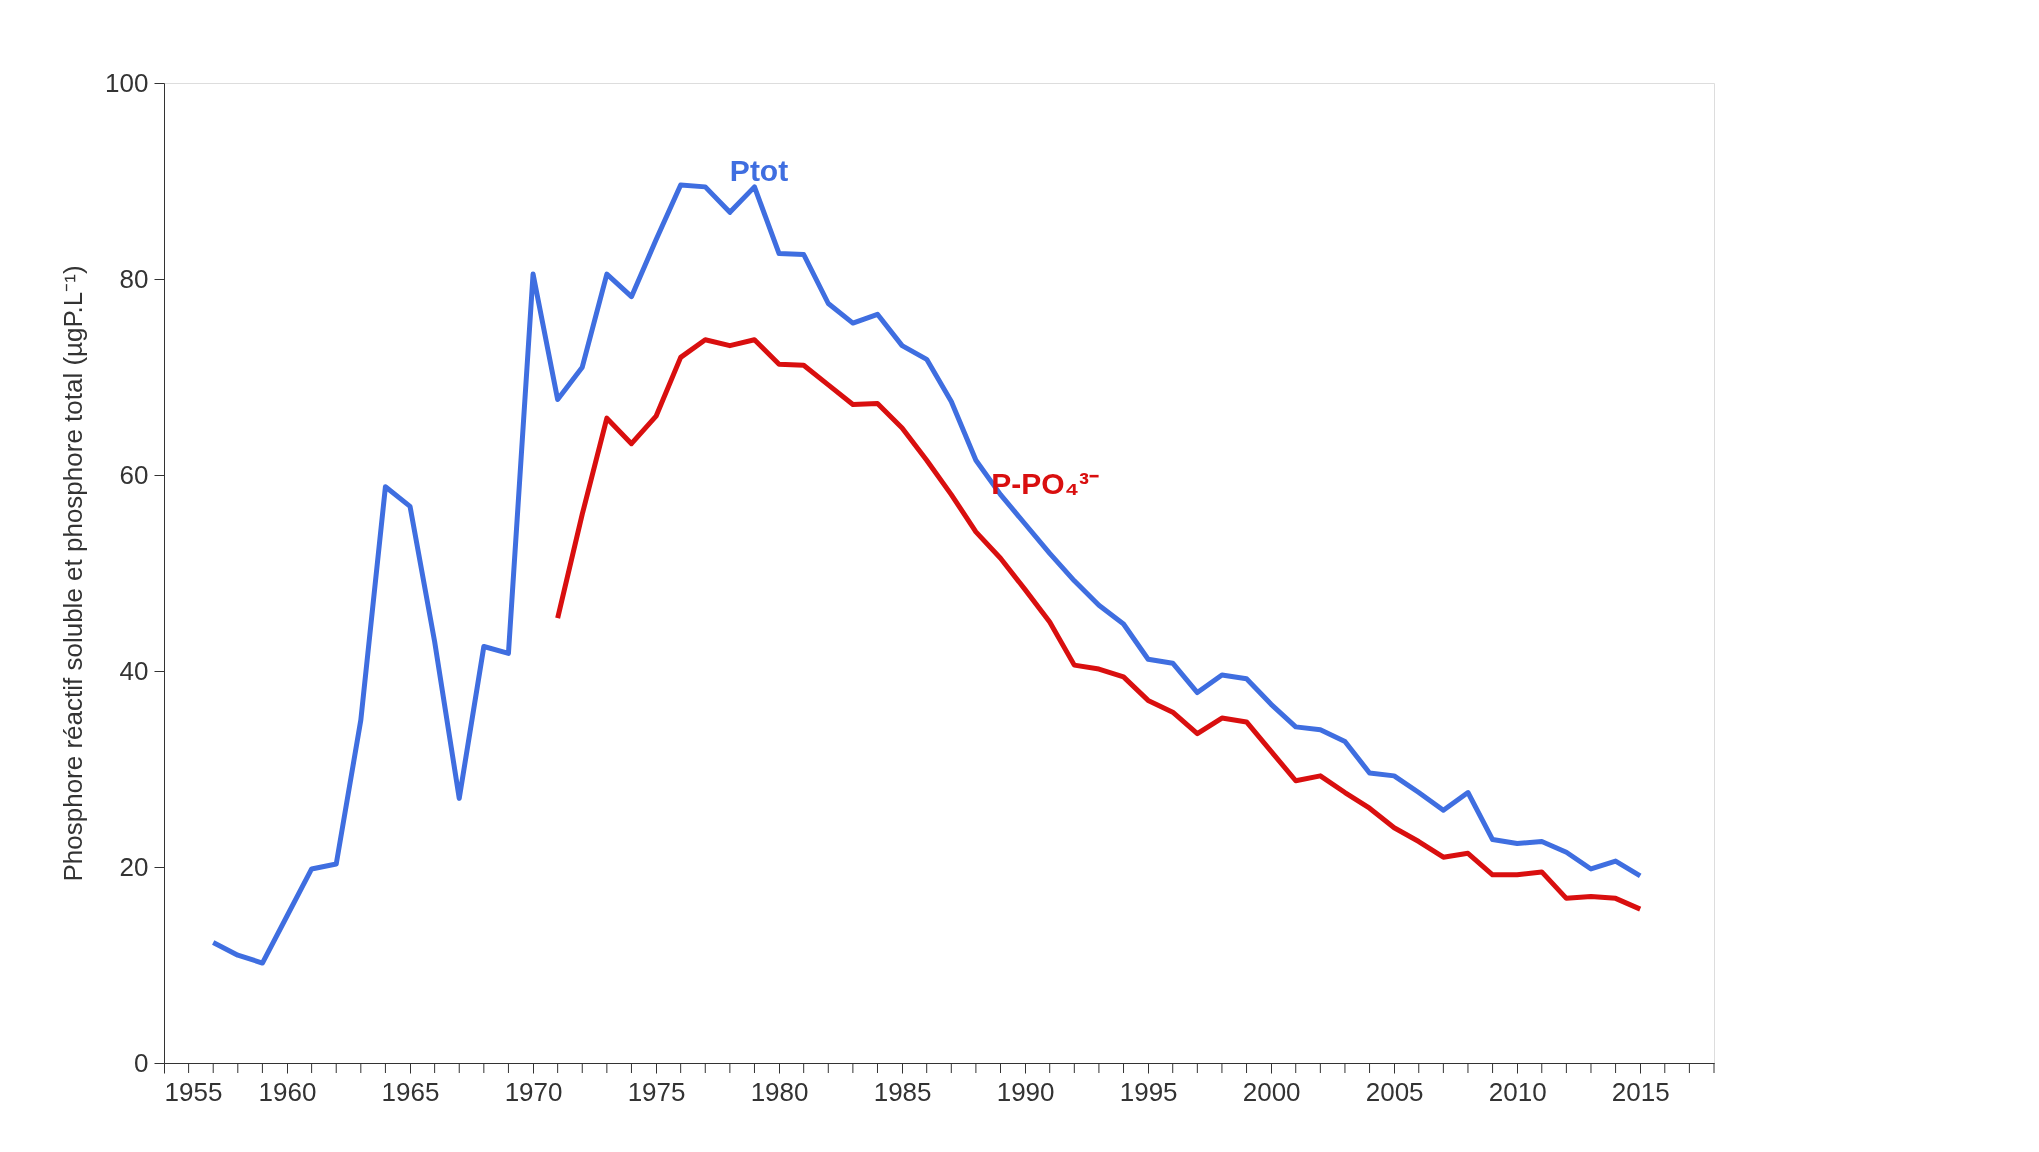 This screenshot has width=2039, height=1152. I want to click on y-tick-label: 60, so click(134, 474).